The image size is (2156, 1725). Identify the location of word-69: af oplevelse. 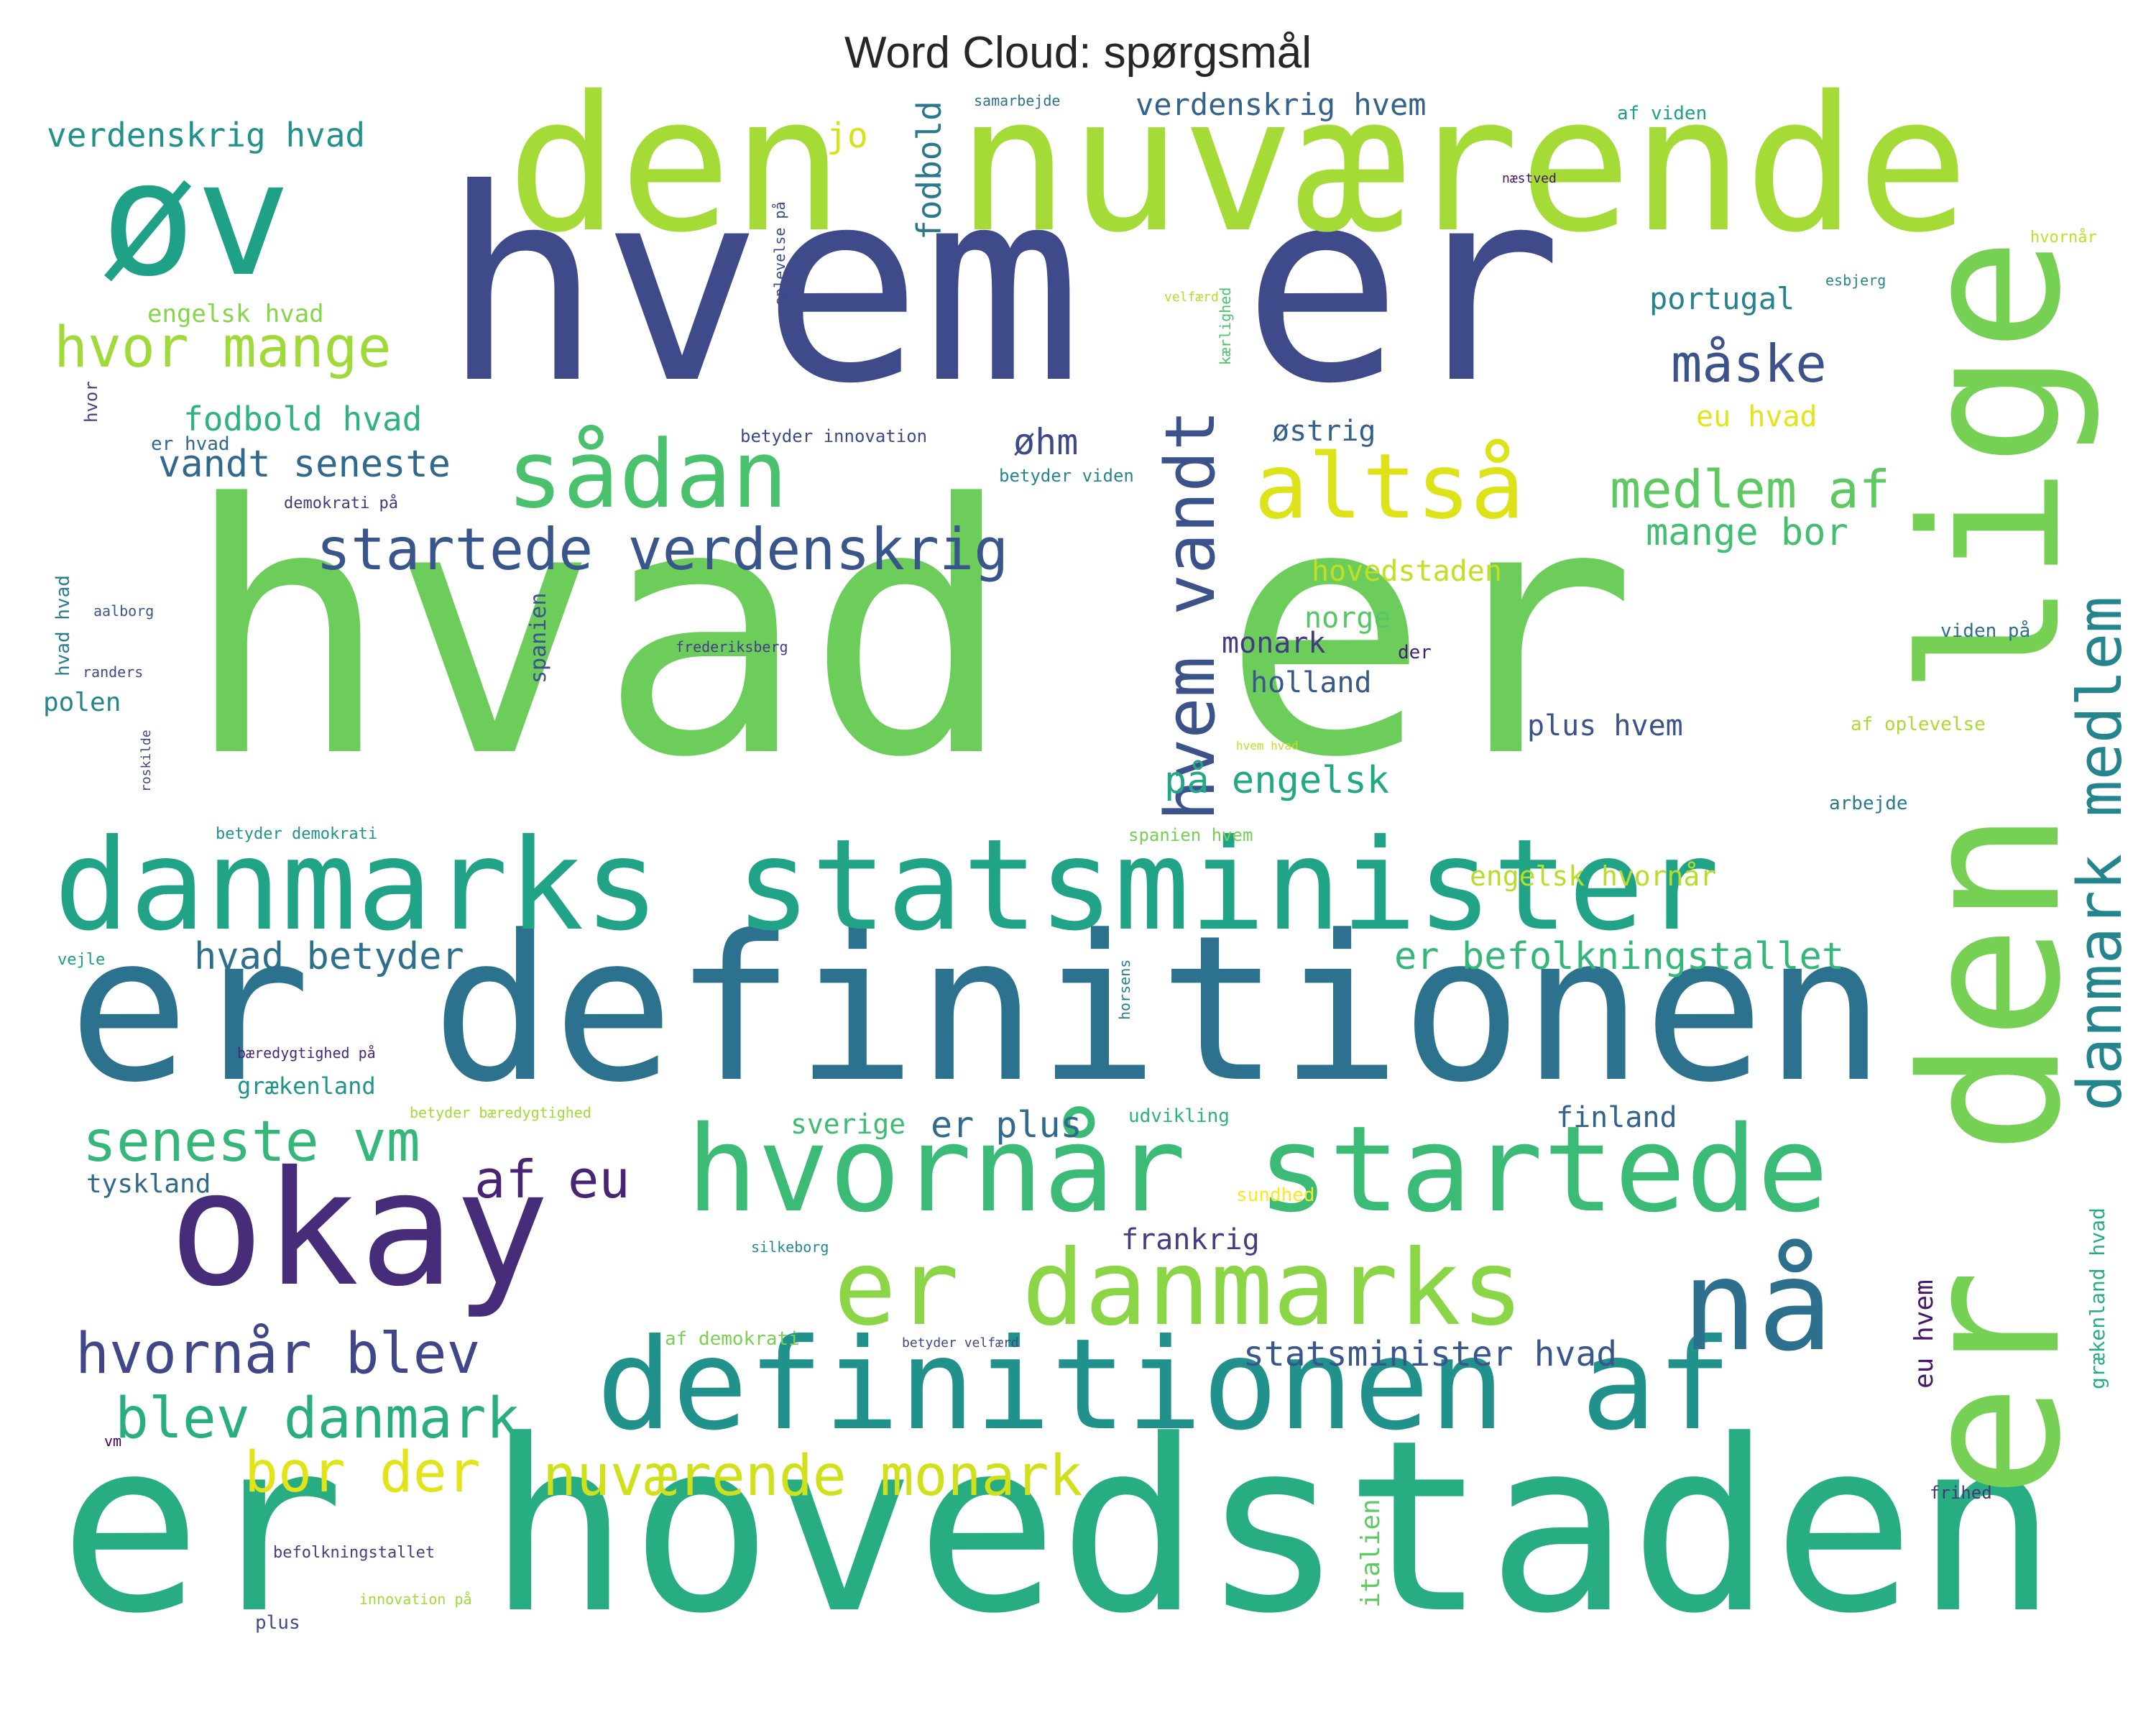
(1918, 724).